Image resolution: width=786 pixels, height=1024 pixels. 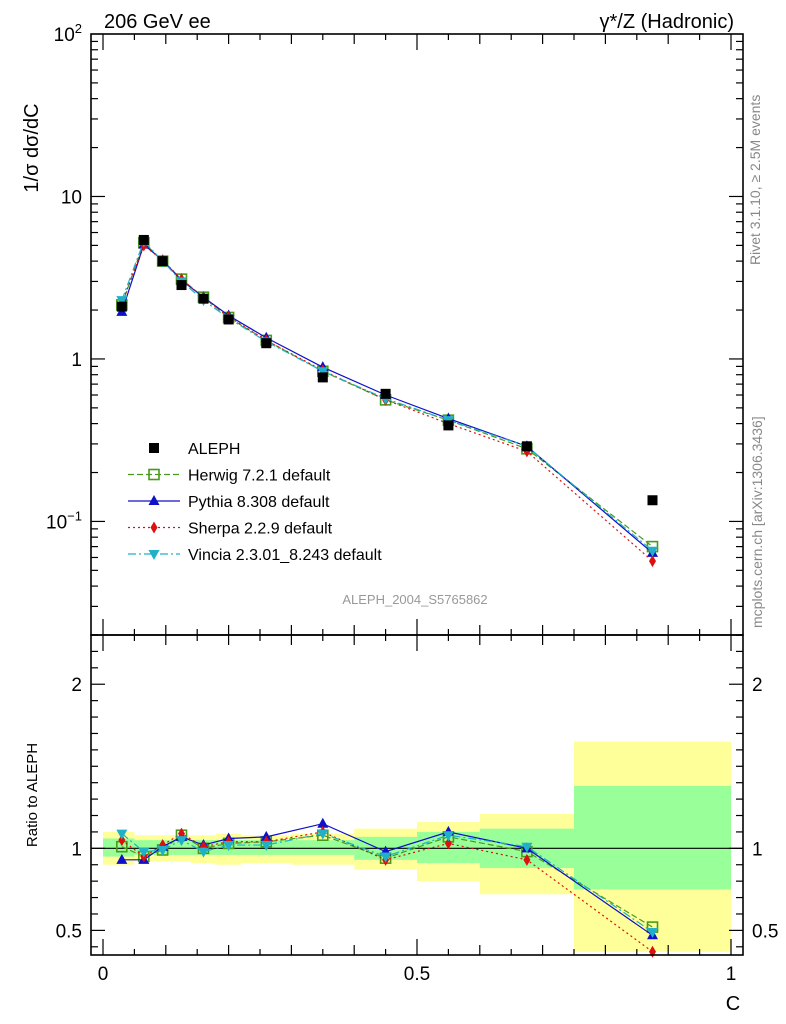 I want to click on ratio-y-tick-label-right: 1, so click(x=757, y=849).